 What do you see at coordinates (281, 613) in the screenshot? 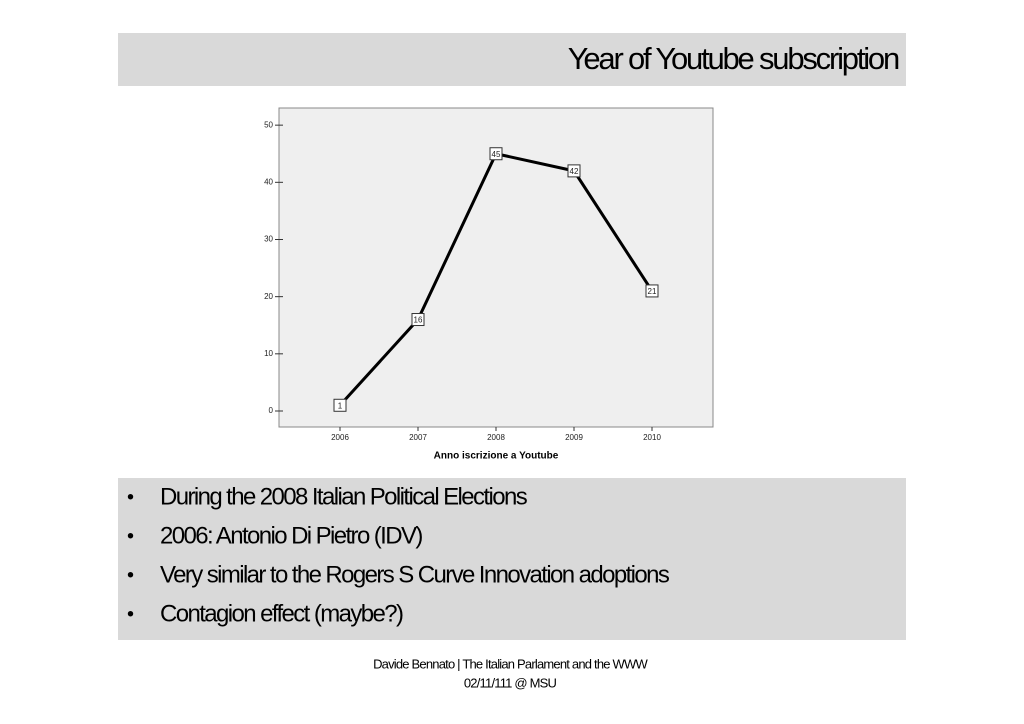
I see `bullet-text: Contagion effect (maybe?)` at bounding box center [281, 613].